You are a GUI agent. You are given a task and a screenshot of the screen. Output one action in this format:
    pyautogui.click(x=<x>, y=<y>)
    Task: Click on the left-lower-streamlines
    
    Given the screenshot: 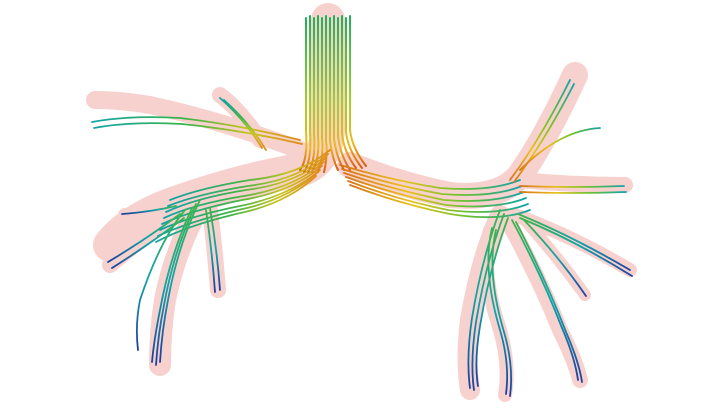 What is the action you would take?
    pyautogui.click(x=164, y=282)
    